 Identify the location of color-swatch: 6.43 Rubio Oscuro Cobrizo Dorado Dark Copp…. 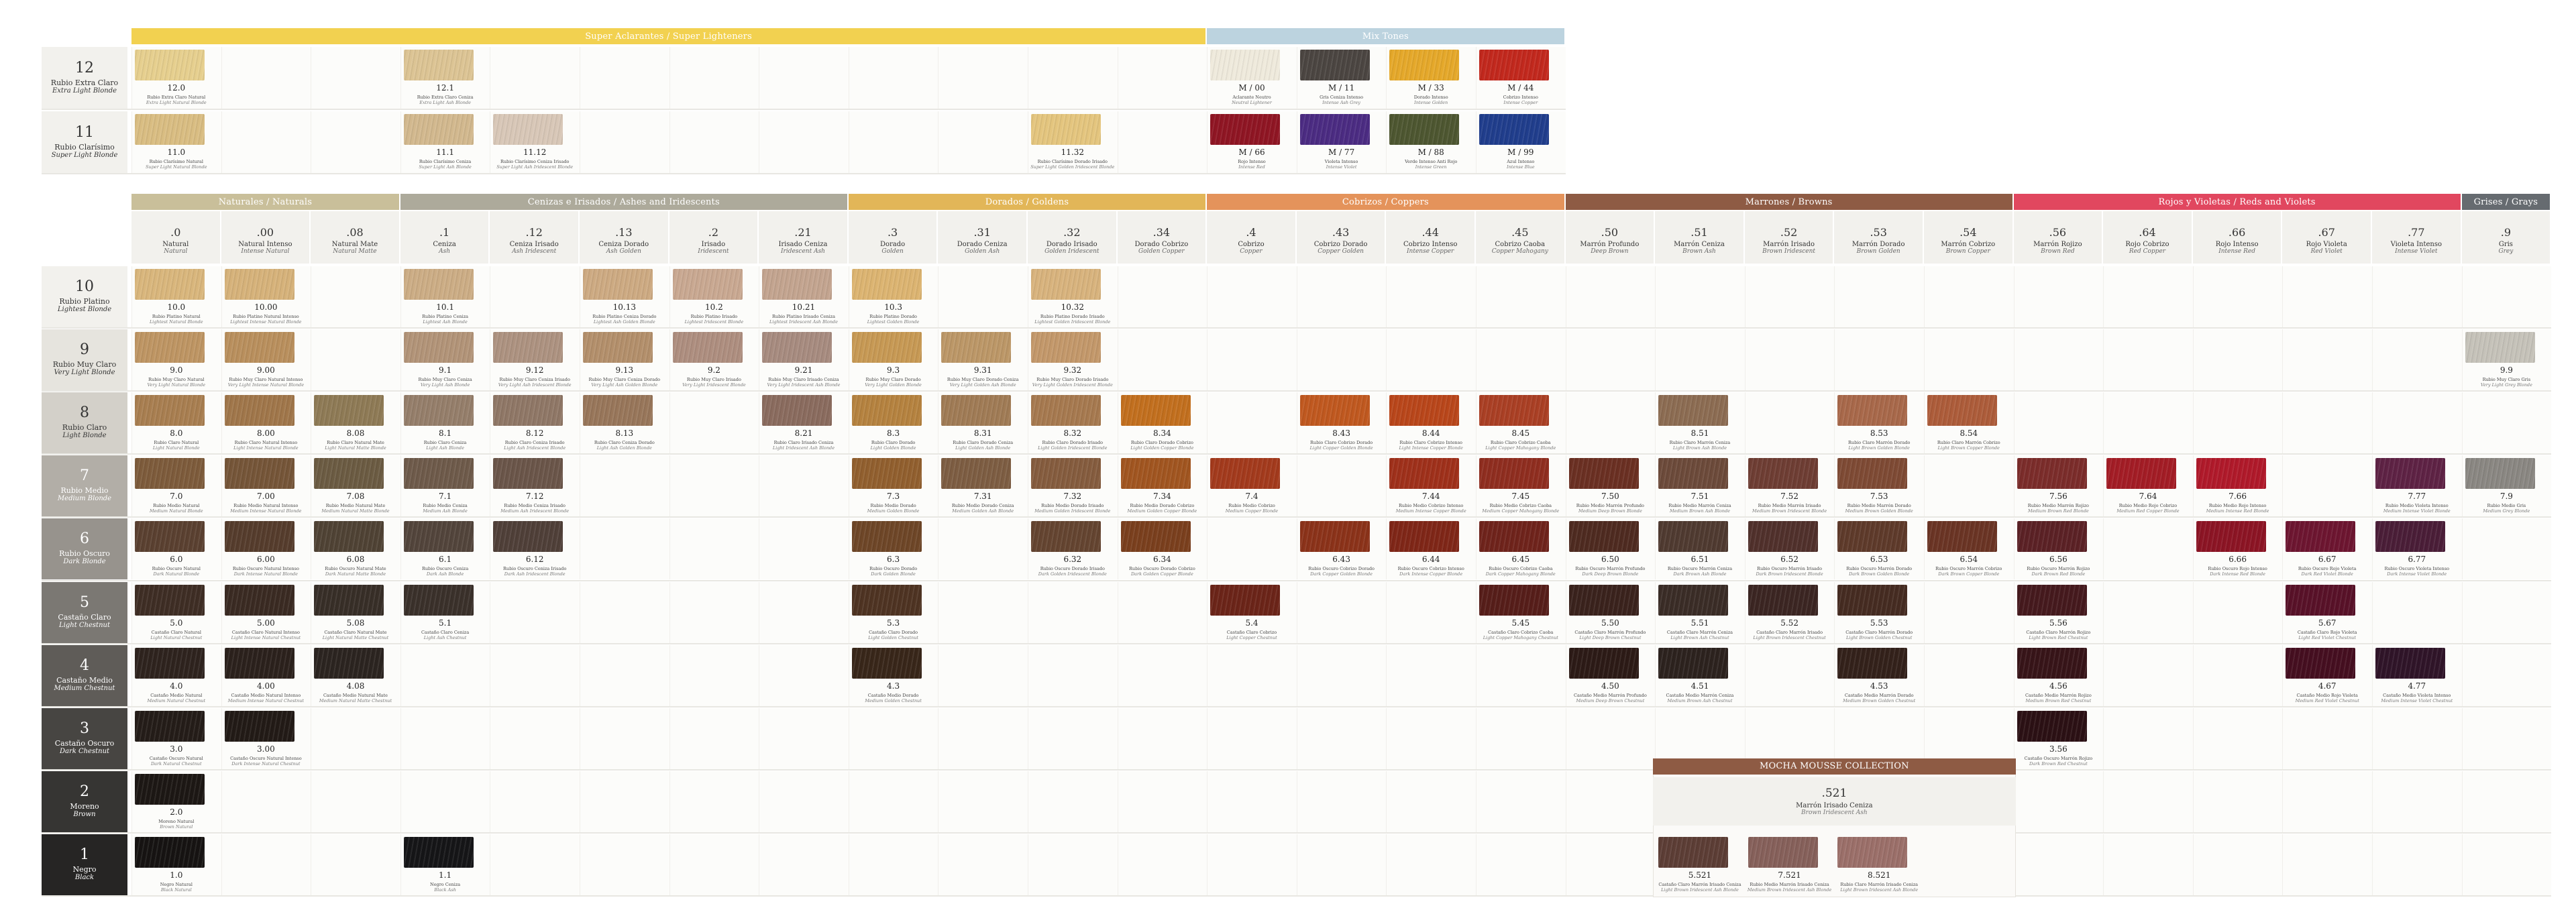
(1342, 548).